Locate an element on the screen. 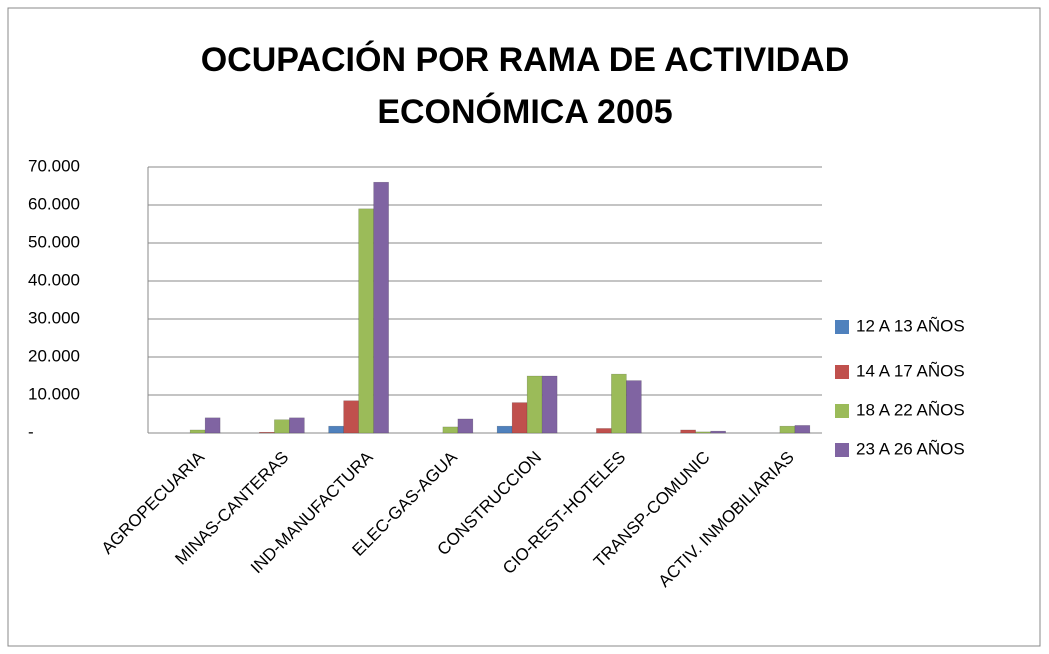  y-tick-label: 50.000 is located at coordinates (54, 241).